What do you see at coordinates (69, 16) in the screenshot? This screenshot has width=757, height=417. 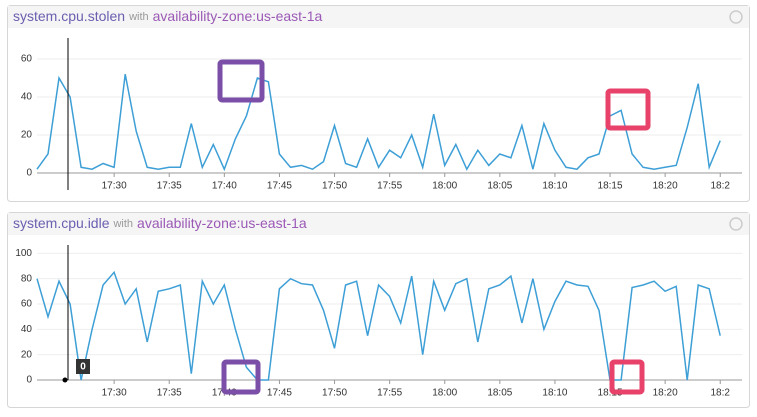 I see `metric-name: system.cpu.stolen` at bounding box center [69, 16].